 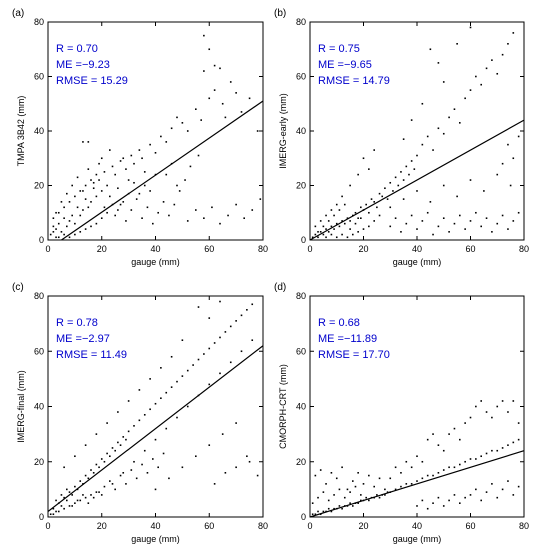 I want to click on y-tick-label: 60, so click(x=39, y=351).